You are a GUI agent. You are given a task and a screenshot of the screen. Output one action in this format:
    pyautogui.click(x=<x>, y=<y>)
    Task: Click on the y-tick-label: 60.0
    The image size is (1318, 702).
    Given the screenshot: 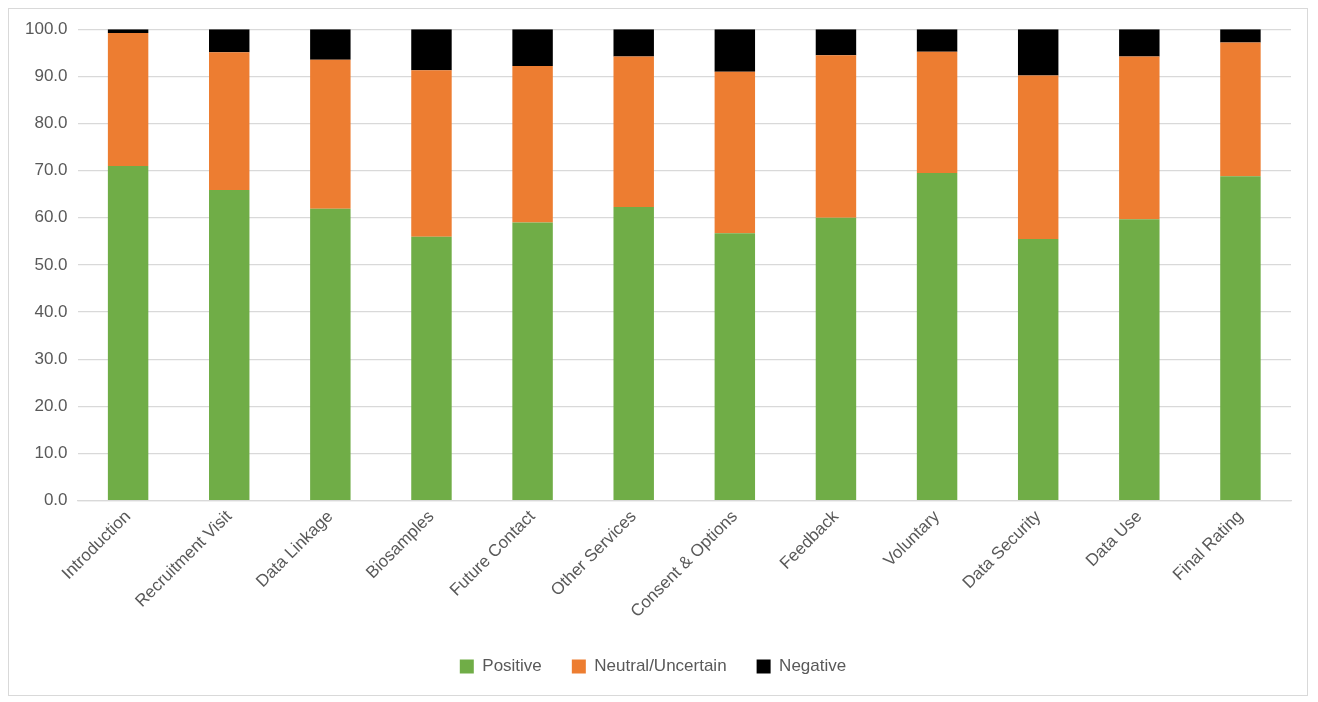 What is the action you would take?
    pyautogui.click(x=51, y=217)
    